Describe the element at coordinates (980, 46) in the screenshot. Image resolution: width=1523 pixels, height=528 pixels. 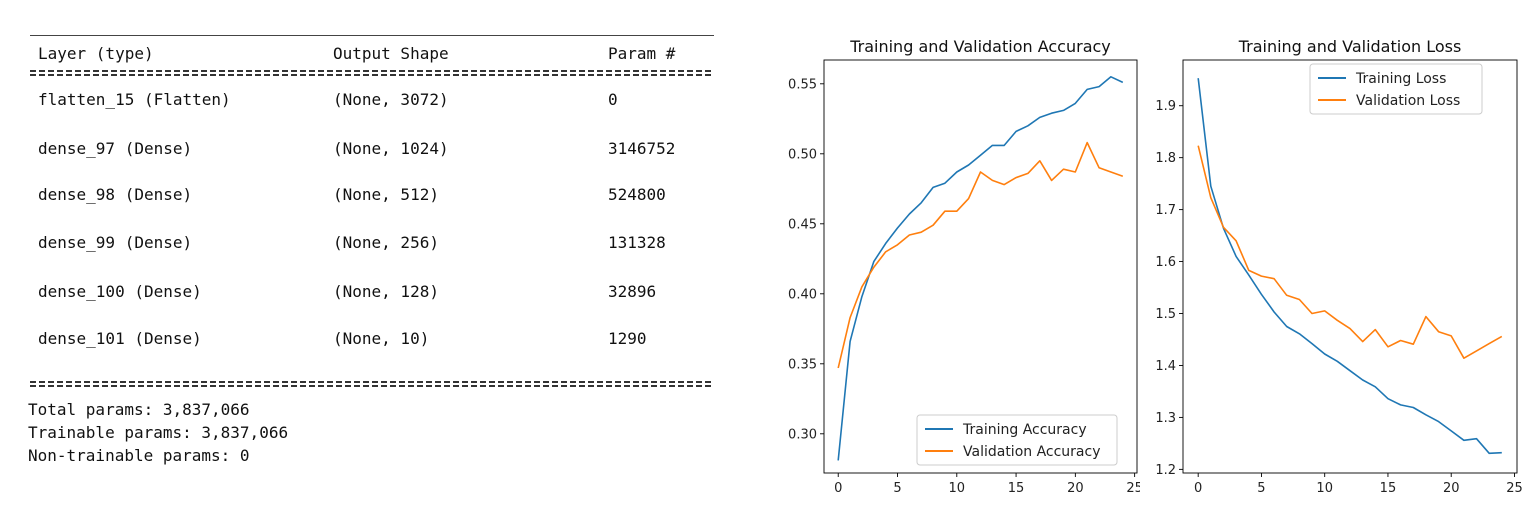
I see `chart-title: Training and Validation Accuracy` at that location.